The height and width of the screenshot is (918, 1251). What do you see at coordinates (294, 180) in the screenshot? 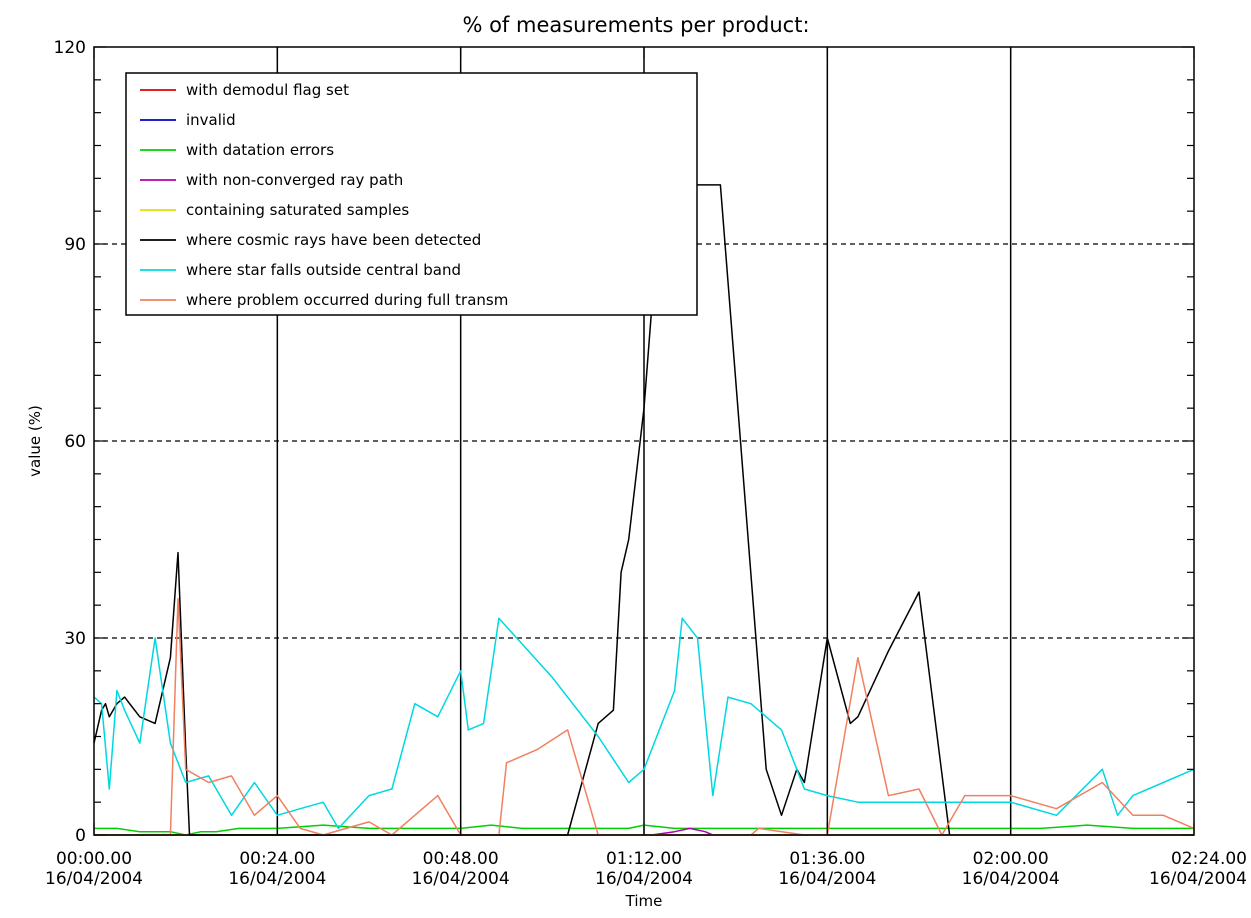
I see `legend-entry-label: with non-converged ray path` at bounding box center [294, 180].